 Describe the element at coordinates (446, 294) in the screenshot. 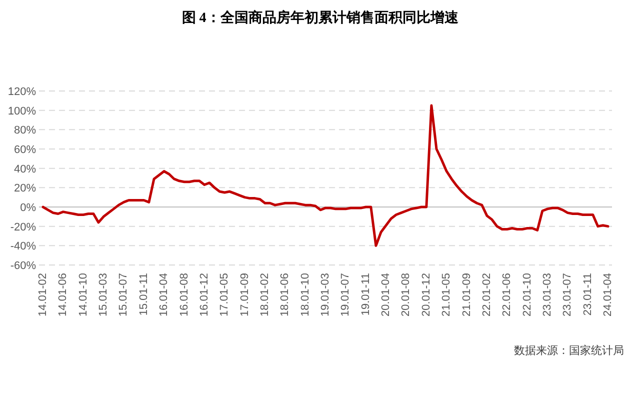

I see `x-tick-label: 21.01-05` at that location.